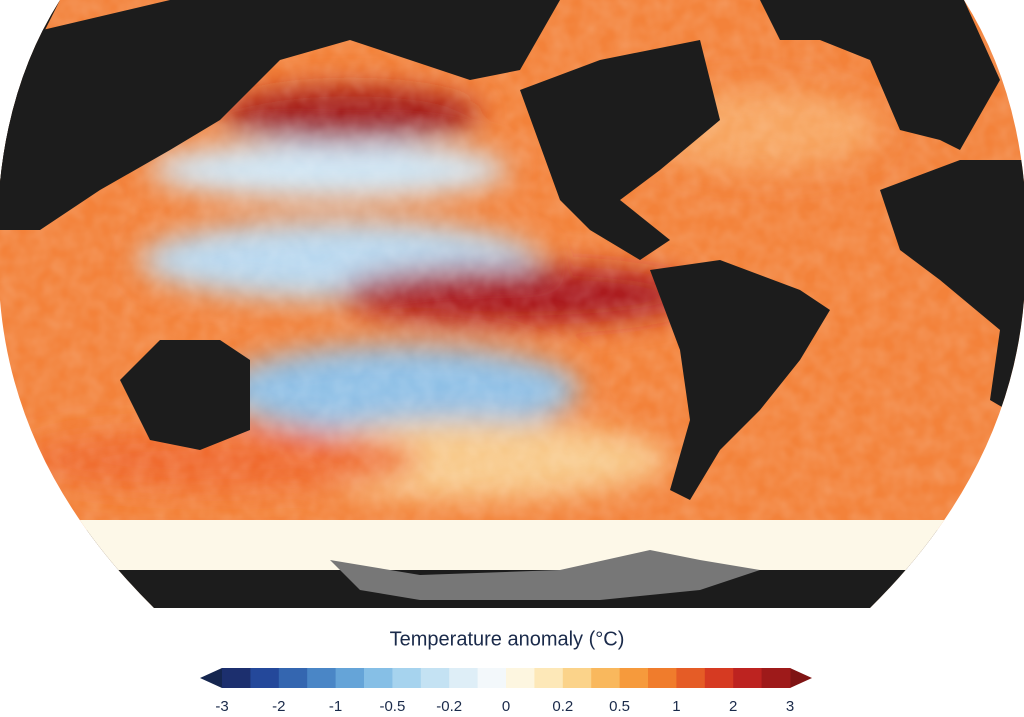  I want to click on colorbar-tick-label: 3, so click(790, 706).